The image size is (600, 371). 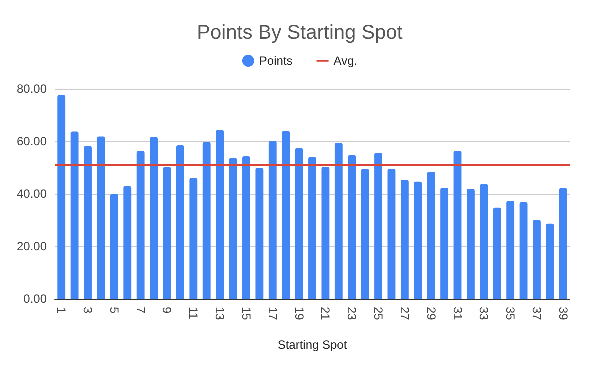 What do you see at coordinates (313, 345) in the screenshot?
I see `x-axis-title: Starting Spot` at bounding box center [313, 345].